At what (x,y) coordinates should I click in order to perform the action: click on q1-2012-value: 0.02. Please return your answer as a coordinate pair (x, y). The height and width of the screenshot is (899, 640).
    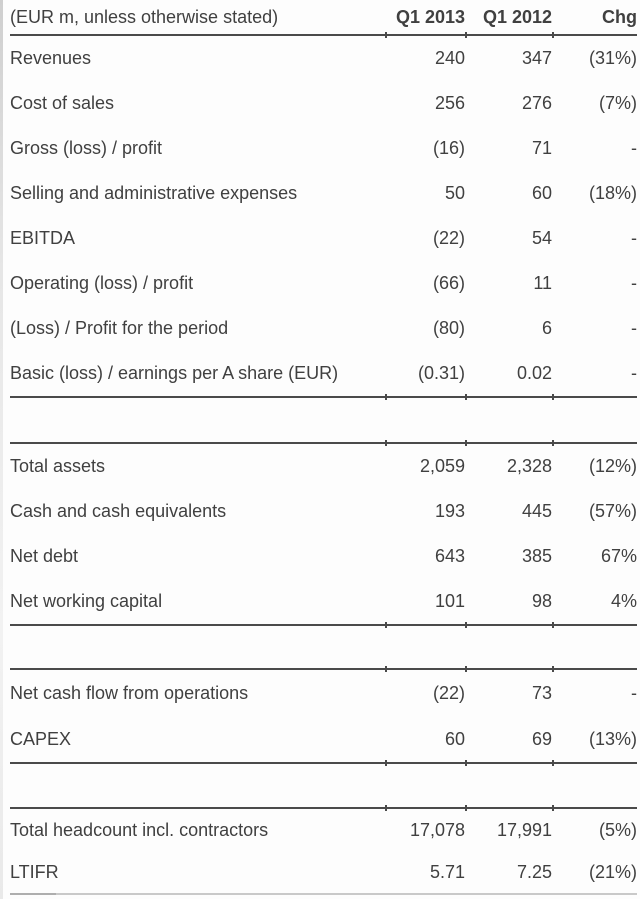
    Looking at the image, I should click on (534, 373).